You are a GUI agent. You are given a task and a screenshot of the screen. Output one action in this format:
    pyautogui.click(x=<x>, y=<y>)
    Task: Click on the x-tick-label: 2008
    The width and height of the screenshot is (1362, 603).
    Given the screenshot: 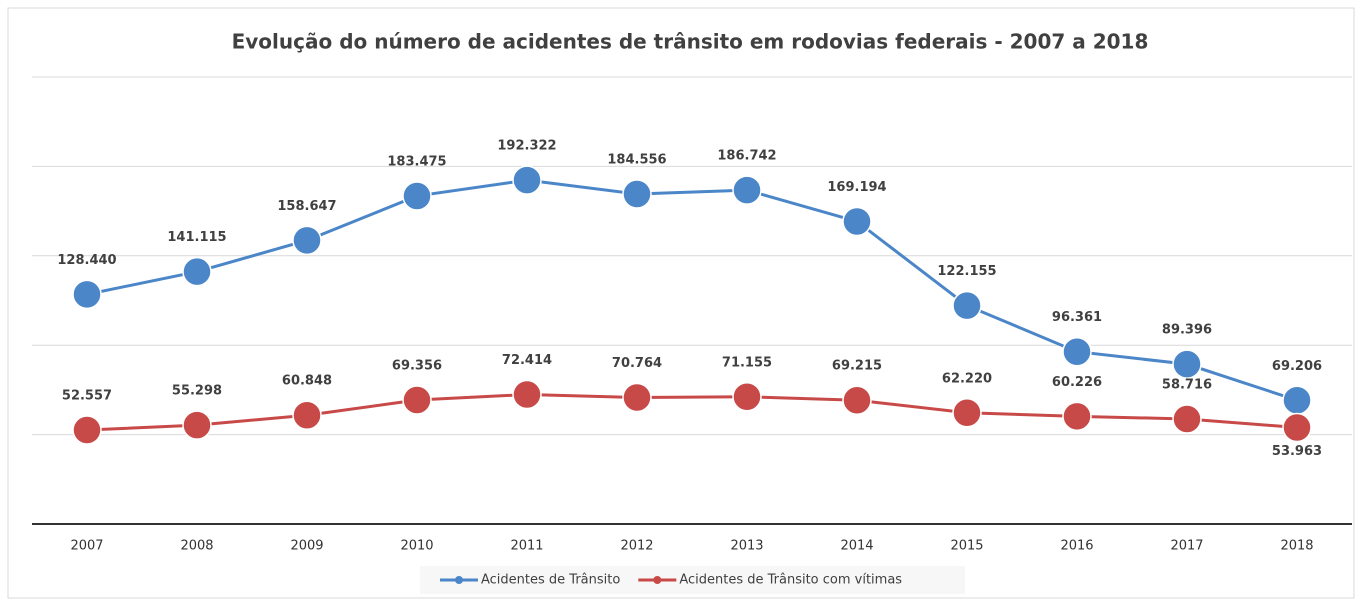 What is the action you would take?
    pyautogui.click(x=196, y=546)
    